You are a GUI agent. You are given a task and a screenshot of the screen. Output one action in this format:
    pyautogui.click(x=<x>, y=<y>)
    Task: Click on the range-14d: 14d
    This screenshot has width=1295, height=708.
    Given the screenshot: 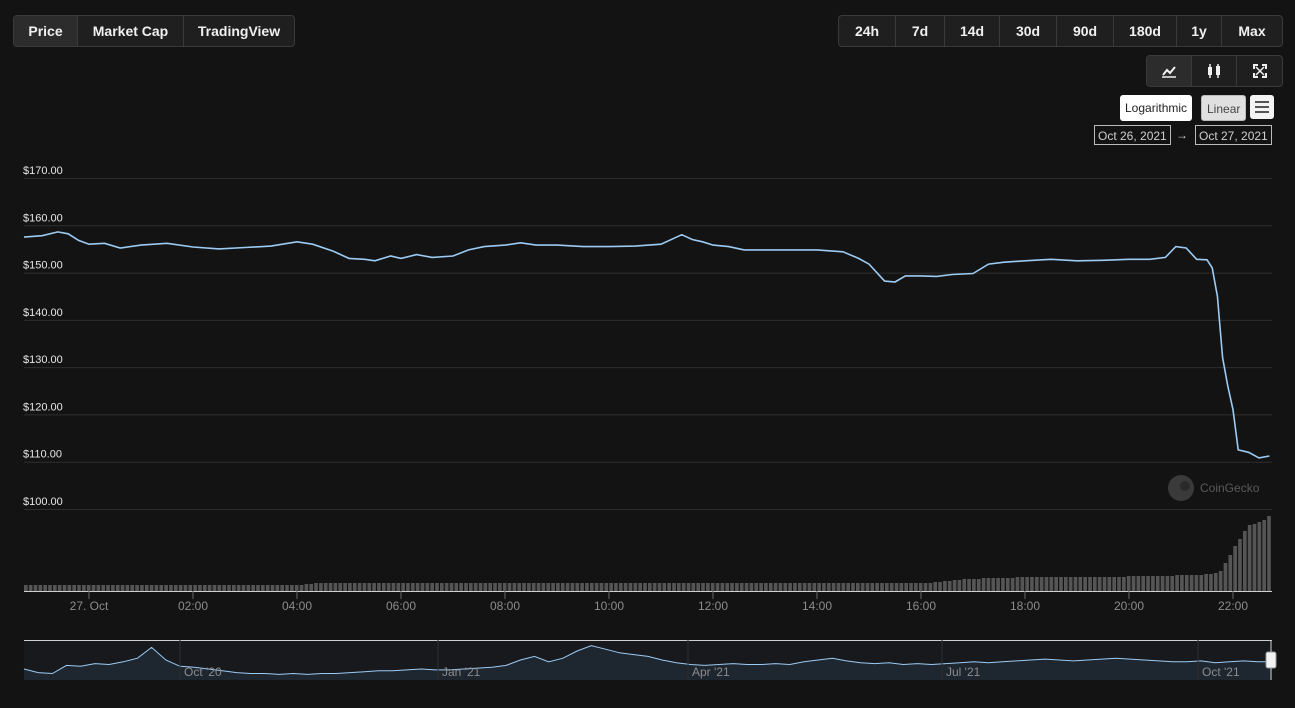 What is the action you would take?
    pyautogui.click(x=972, y=31)
    